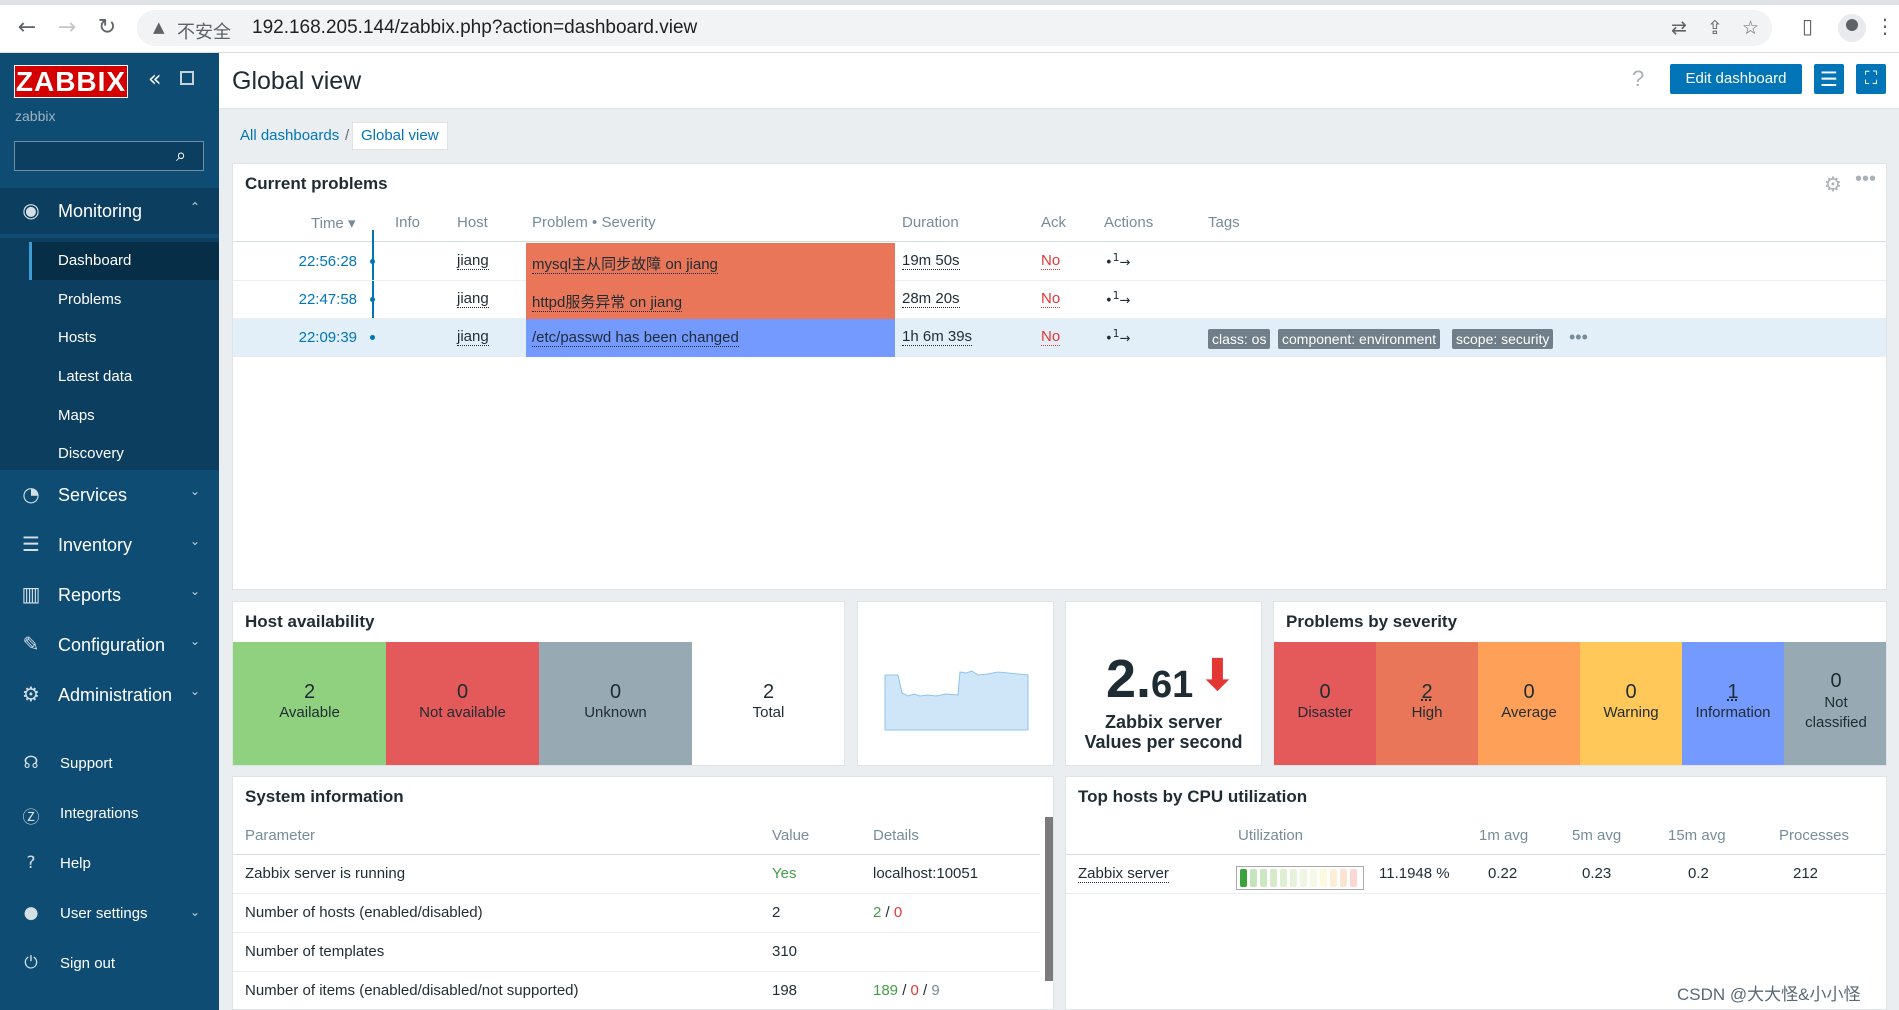  I want to click on count: 2, so click(1427, 692).